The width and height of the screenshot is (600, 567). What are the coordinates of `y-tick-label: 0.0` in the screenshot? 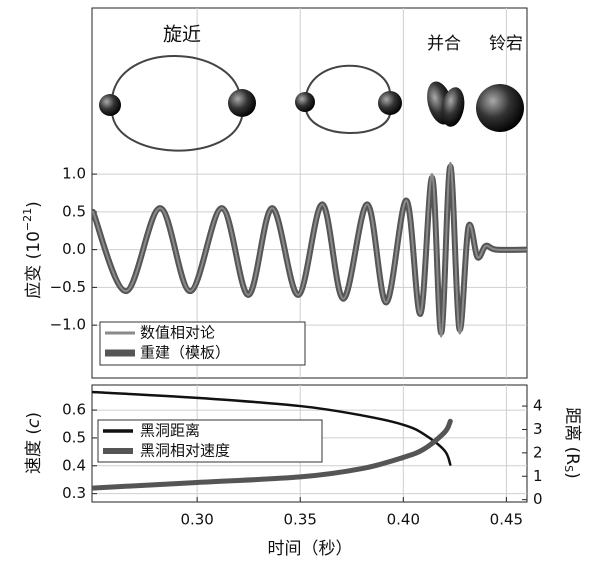 It's located at (74, 249).